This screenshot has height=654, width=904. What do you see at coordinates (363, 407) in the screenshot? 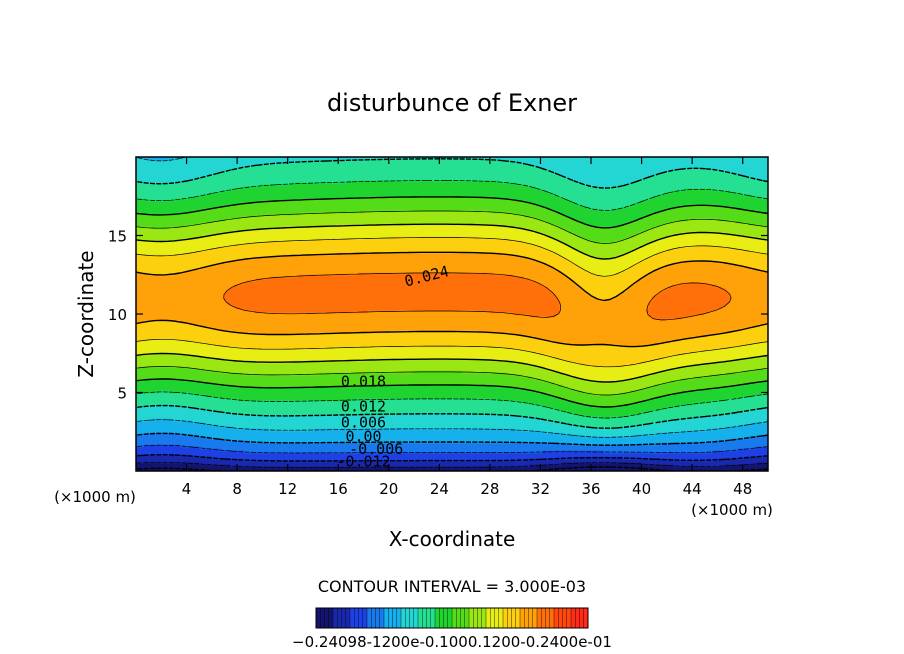
I see `contour-label: 0.012` at bounding box center [363, 407].